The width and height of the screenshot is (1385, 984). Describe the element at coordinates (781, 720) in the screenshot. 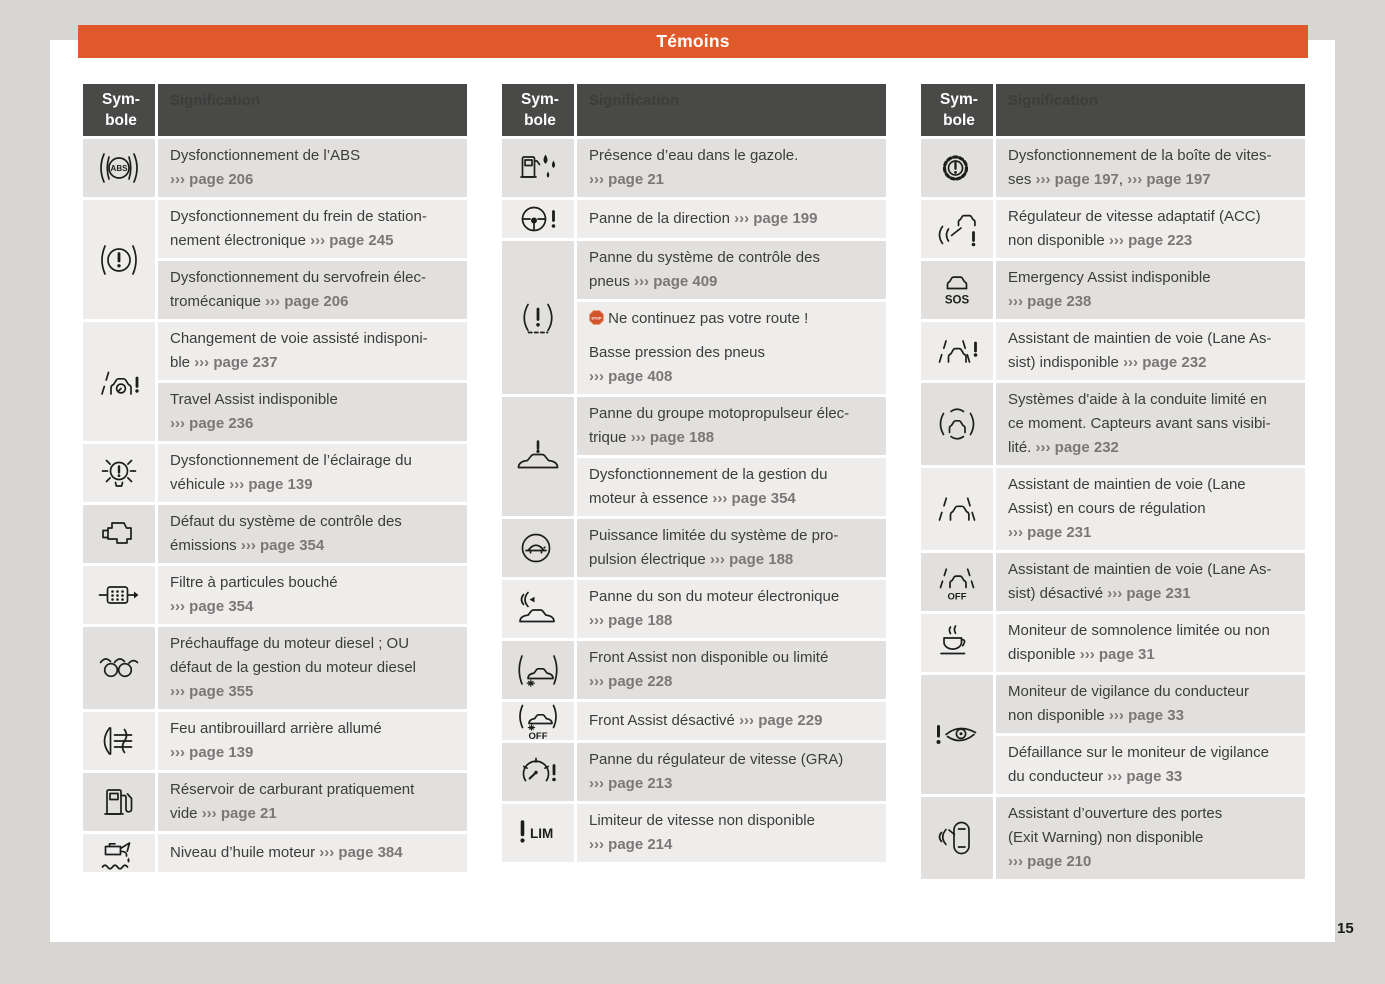

I see `page-link: ››› page 229` at that location.